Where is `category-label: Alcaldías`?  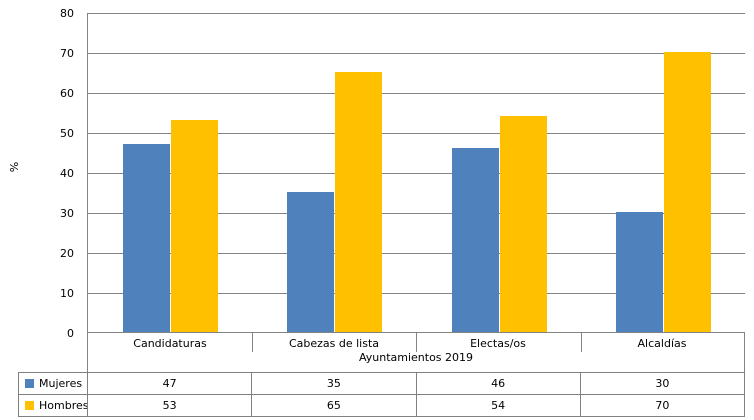
category-label: Alcaldías is located at coordinates (662, 343).